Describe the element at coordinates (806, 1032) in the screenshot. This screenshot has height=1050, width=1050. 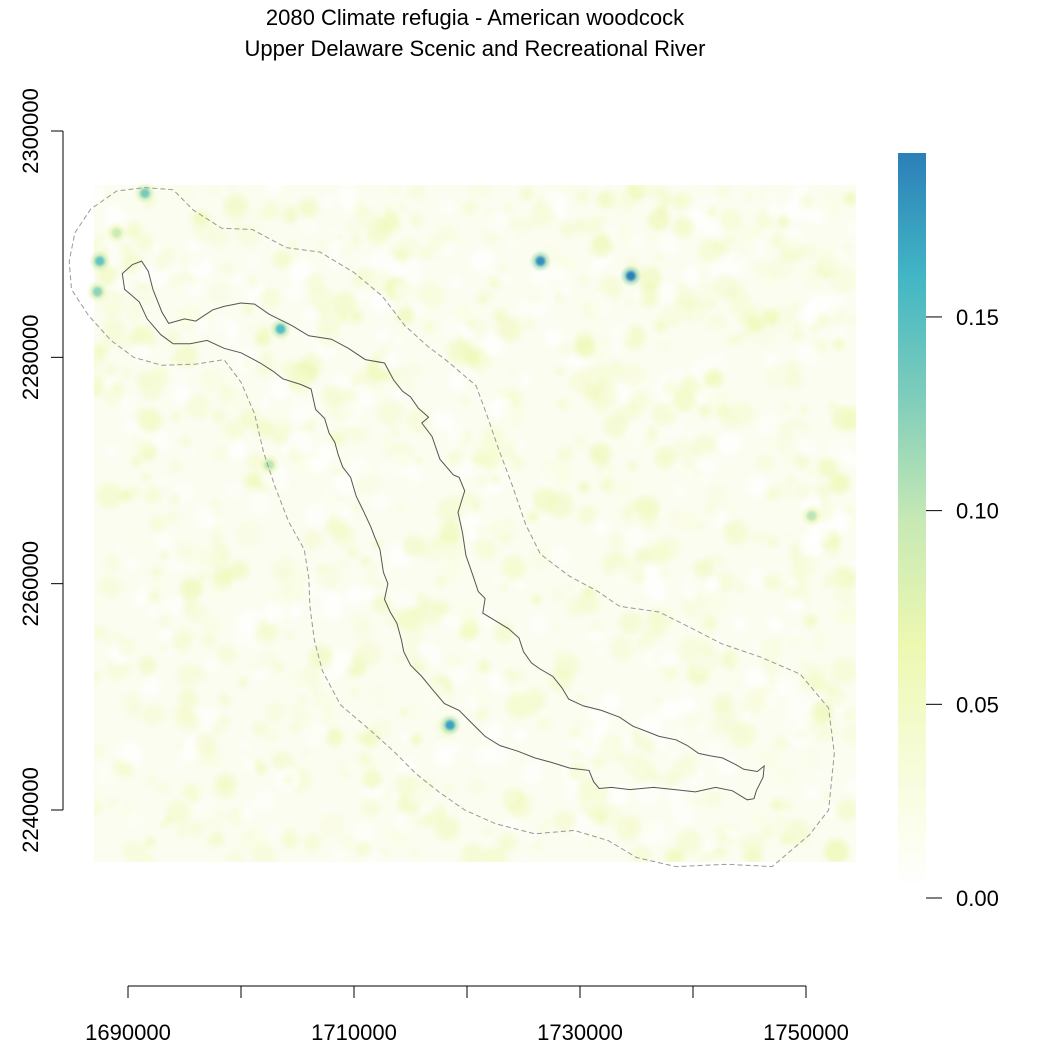
I see `x-tick-label: 1750000` at that location.